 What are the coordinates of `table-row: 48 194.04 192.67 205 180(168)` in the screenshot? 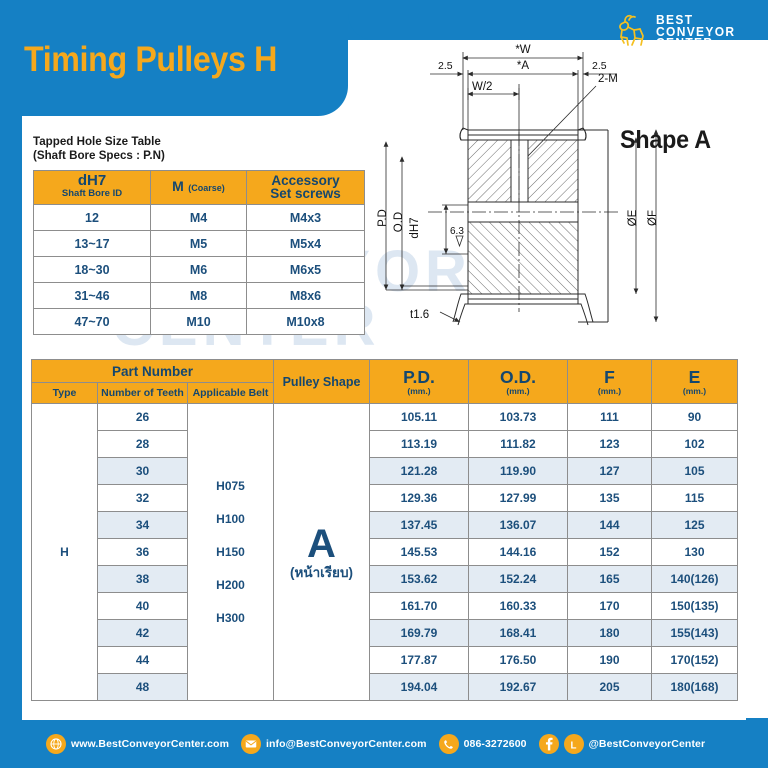 It's located at (385, 687).